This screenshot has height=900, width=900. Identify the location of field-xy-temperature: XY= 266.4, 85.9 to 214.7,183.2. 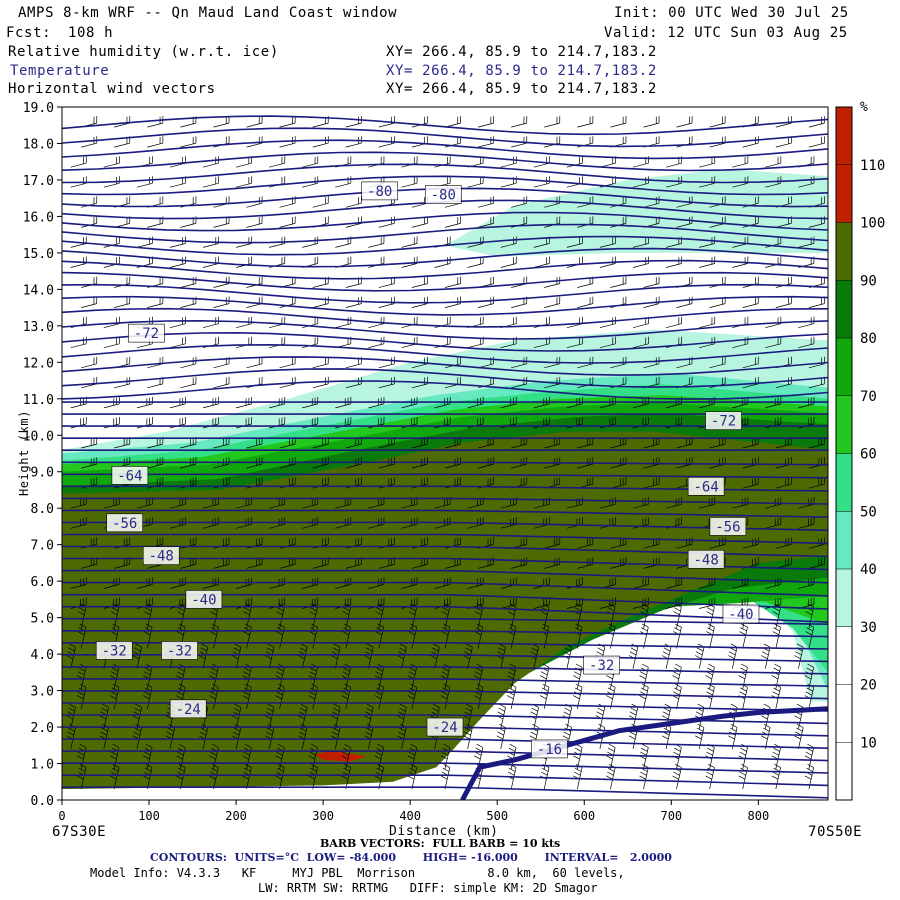
(521, 71).